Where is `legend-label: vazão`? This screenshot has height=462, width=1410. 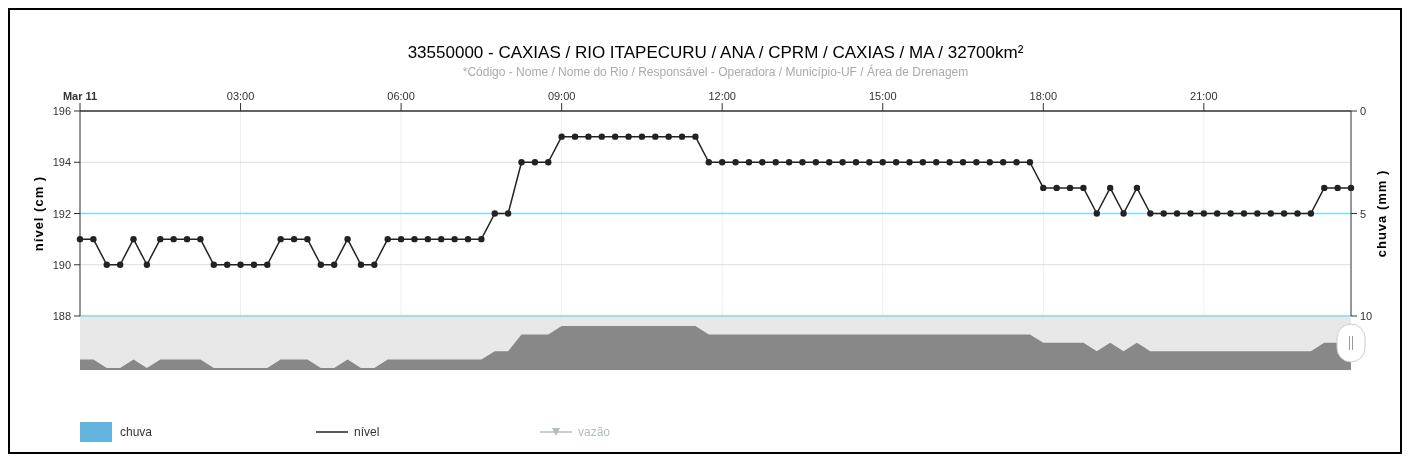 legend-label: vazão is located at coordinates (594, 432).